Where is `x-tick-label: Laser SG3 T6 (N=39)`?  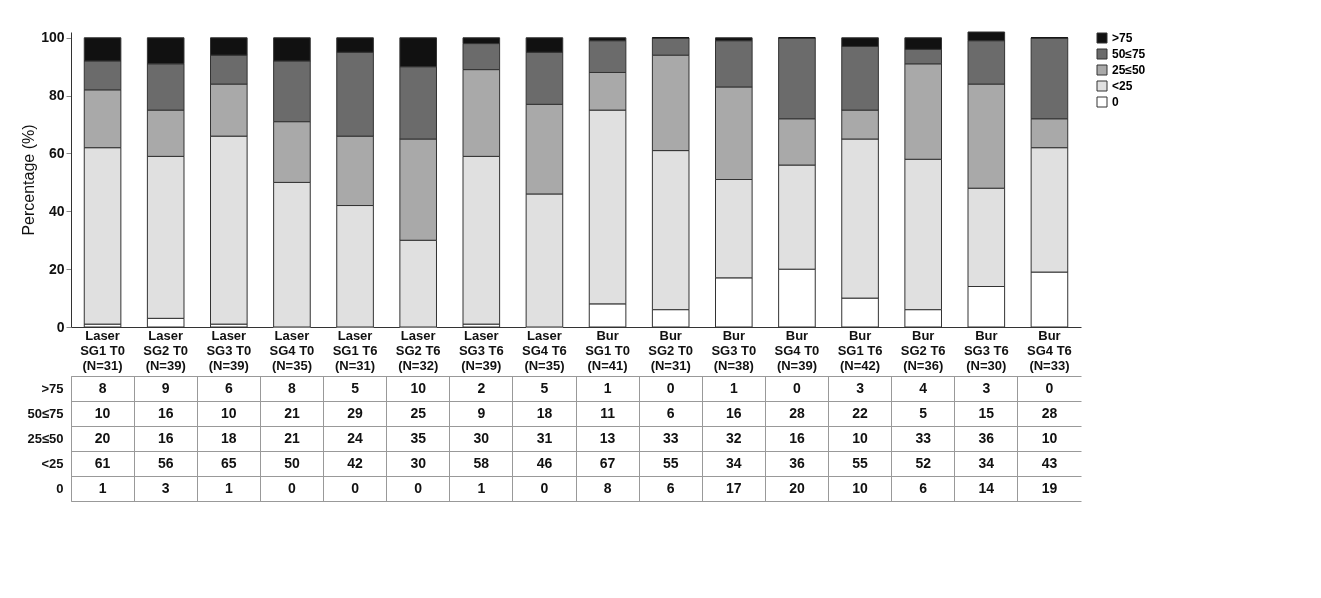 x-tick-label: Laser SG3 T6 (N=39) is located at coordinates (481, 350).